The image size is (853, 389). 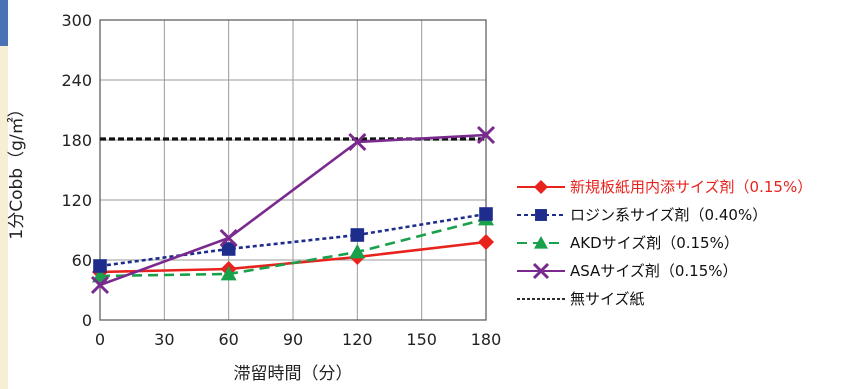 What do you see at coordinates (357, 339) in the screenshot?
I see `x-tick-label: 120` at bounding box center [357, 339].